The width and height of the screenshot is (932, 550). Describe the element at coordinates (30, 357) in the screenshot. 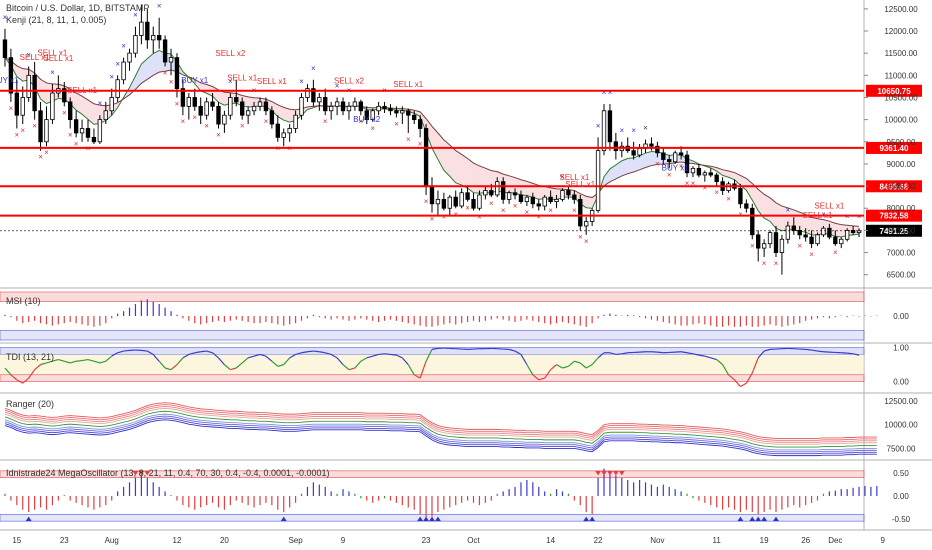

I see `tdi-pane-title: TDI (13, 21)` at that location.